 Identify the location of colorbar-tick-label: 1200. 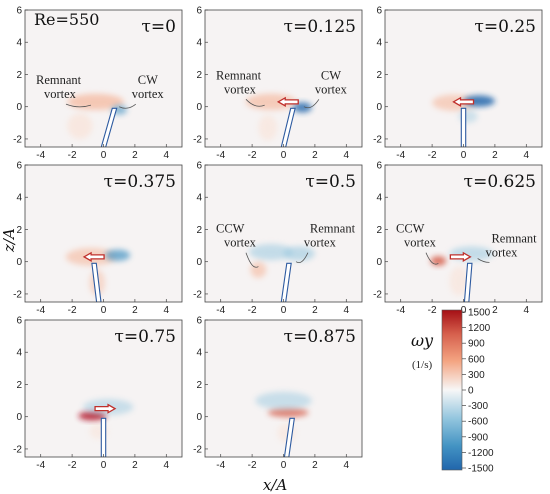
(479, 328).